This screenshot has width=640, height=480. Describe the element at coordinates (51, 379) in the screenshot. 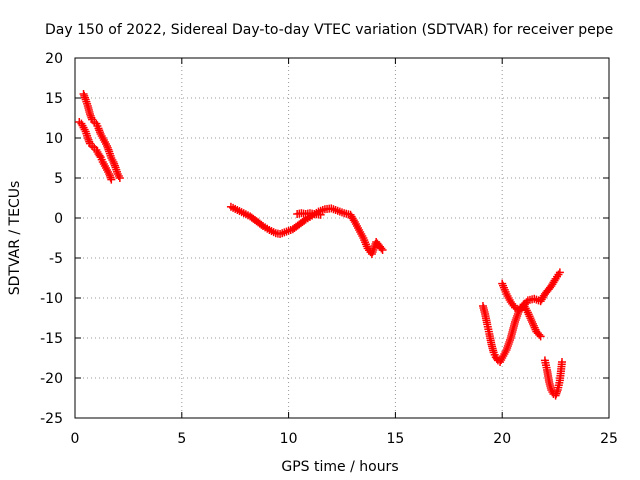

I see `y-tick-label: -20` at that location.